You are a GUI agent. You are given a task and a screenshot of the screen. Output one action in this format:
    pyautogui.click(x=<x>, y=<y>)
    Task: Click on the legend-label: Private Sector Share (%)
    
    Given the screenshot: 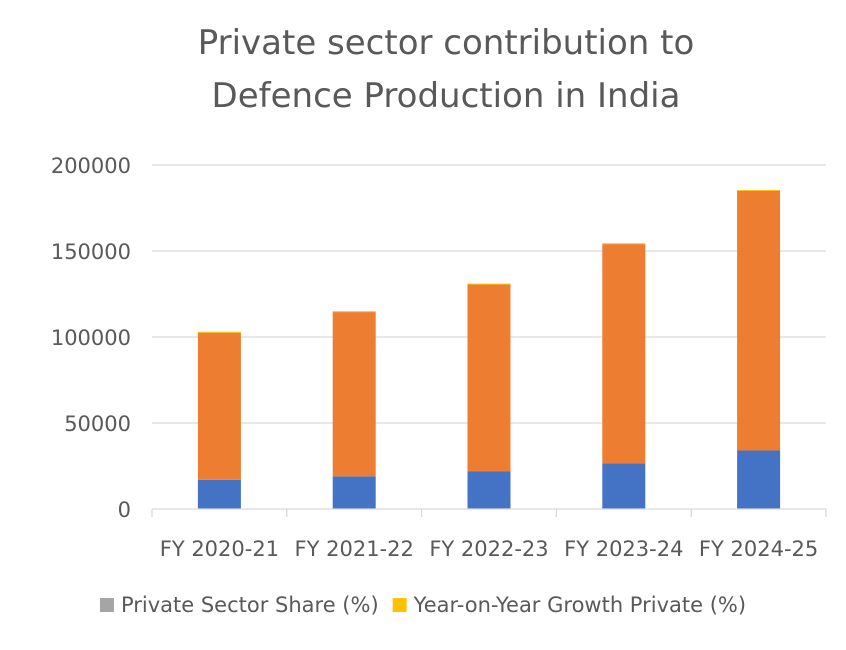 What is the action you would take?
    pyautogui.click(x=250, y=605)
    